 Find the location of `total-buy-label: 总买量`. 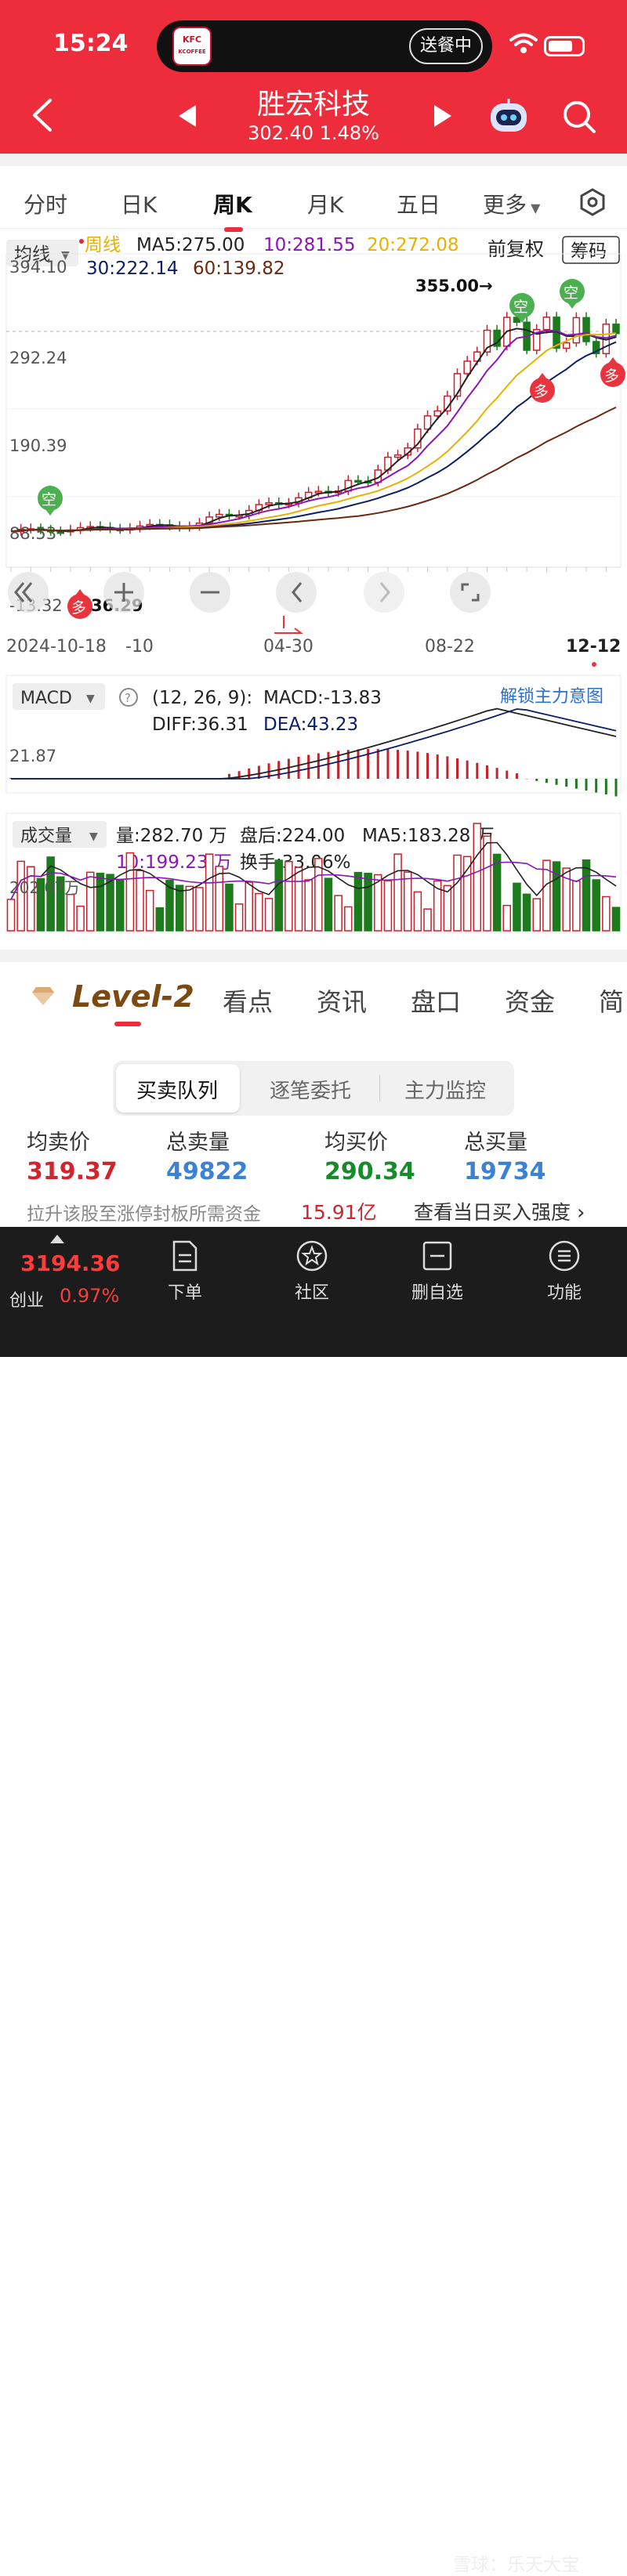

total-buy-label: 总买量 is located at coordinates (495, 1141).